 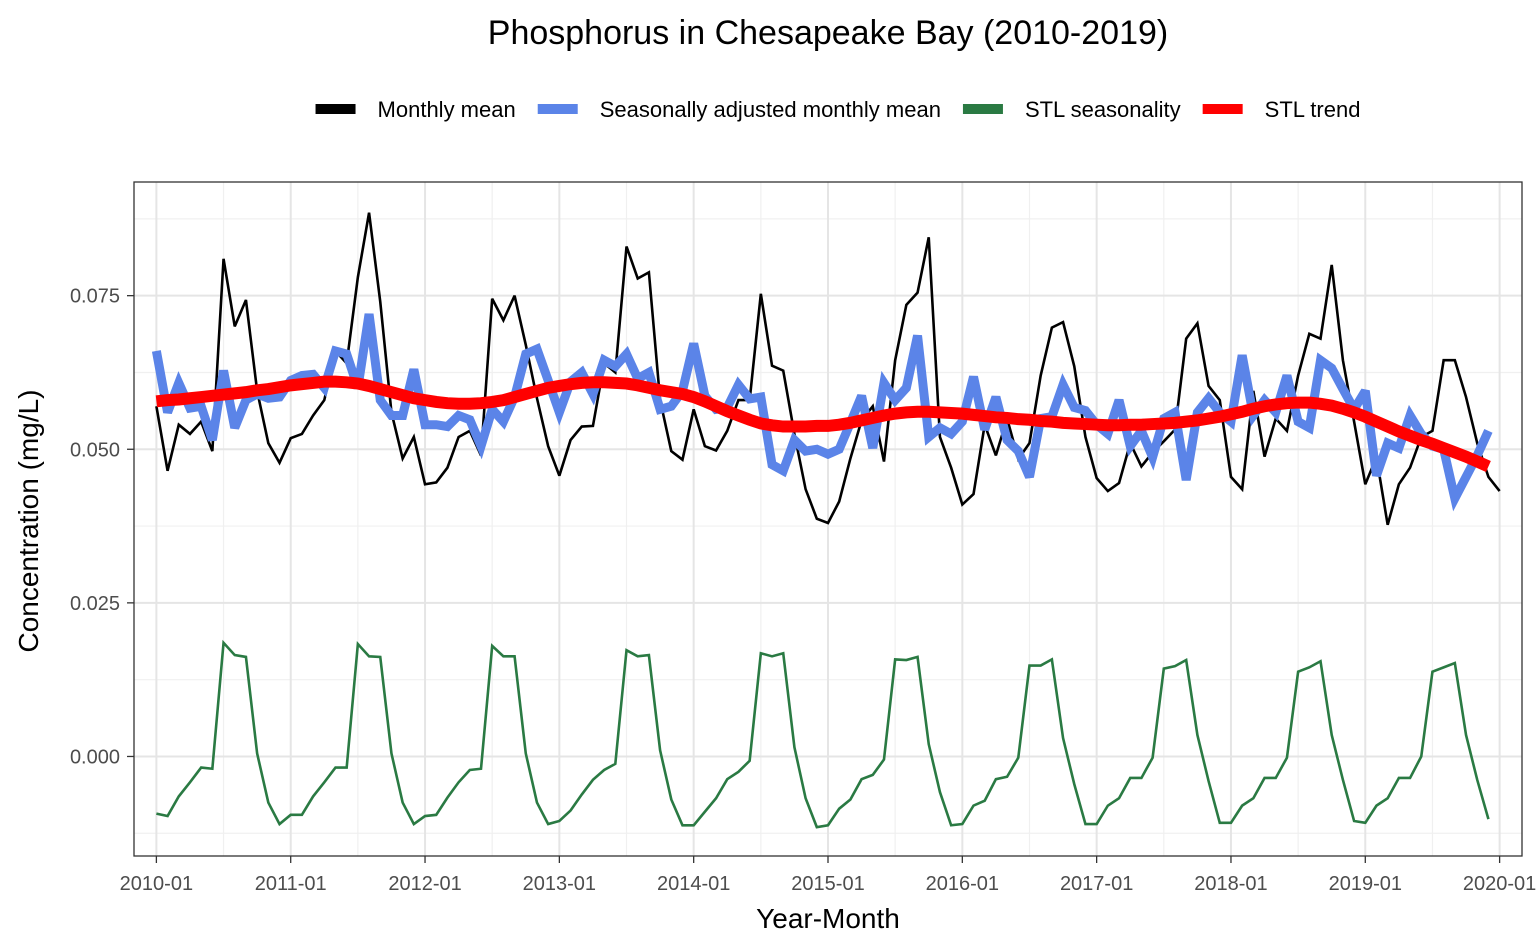 I want to click on y-axis-title: Concentration (mg/L), so click(x=28, y=520).